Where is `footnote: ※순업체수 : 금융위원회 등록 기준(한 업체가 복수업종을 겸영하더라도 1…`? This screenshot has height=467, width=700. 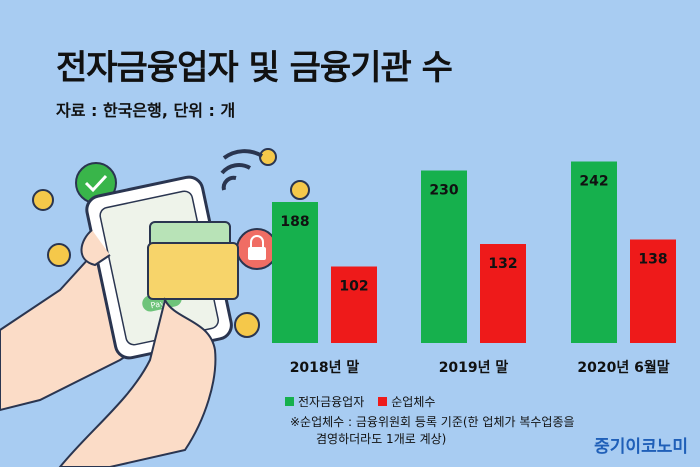 footnote: ※순업체수 : 금융위원회 등록 기준(한 업체가 복수업종을 겸영하더라도 1… is located at coordinates (460, 431).